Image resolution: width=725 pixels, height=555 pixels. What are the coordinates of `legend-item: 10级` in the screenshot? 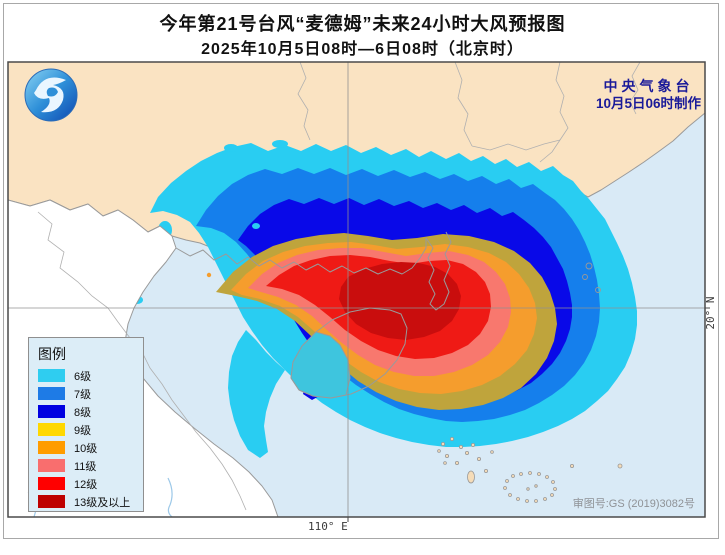 It's located at (86, 448).